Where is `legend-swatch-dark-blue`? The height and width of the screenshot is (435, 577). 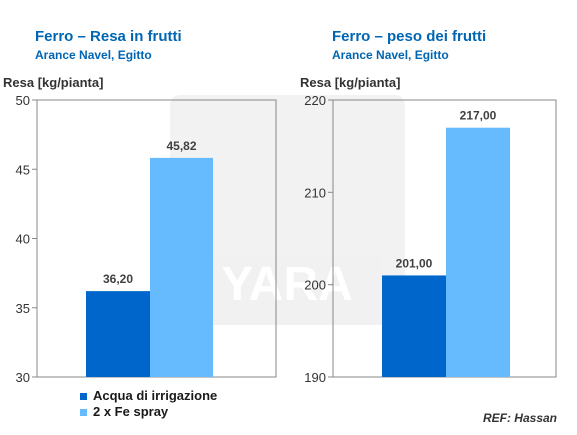 legend-swatch-dark-blue is located at coordinates (83, 397).